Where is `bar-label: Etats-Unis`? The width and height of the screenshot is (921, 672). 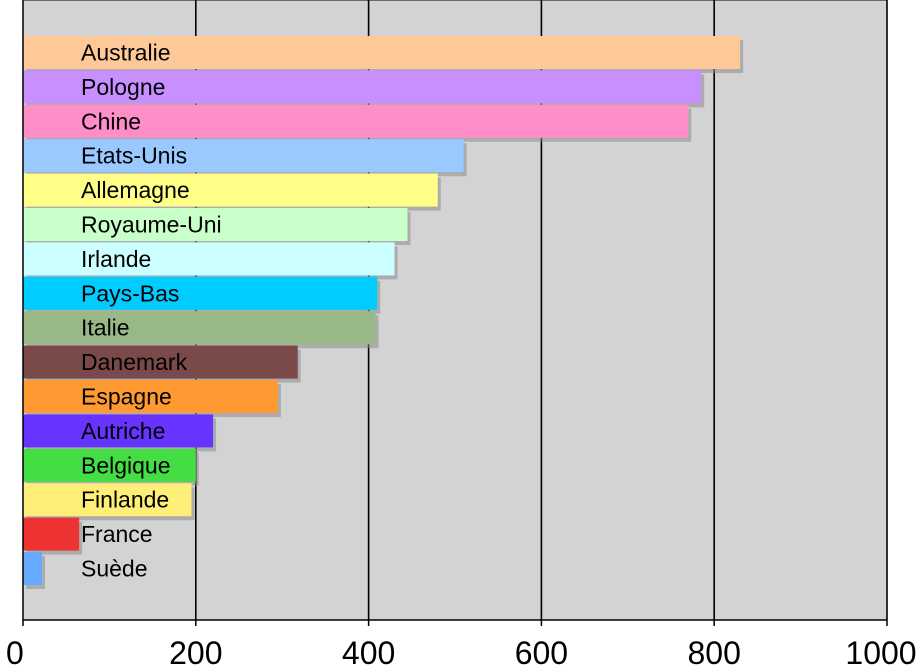 bar-label: Etats-Unis is located at coordinates (134, 156).